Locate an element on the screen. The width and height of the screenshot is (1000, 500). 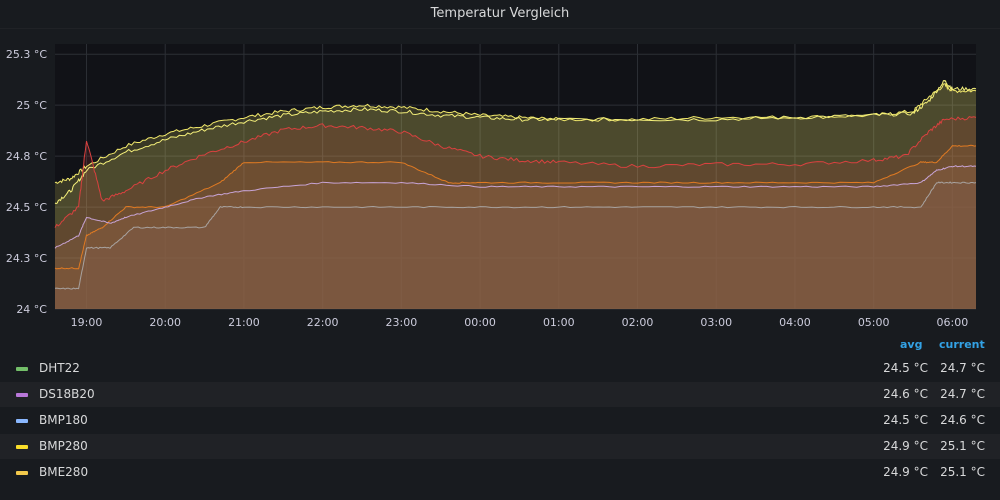
x-tick-label: 01:00 is located at coordinates (559, 322).